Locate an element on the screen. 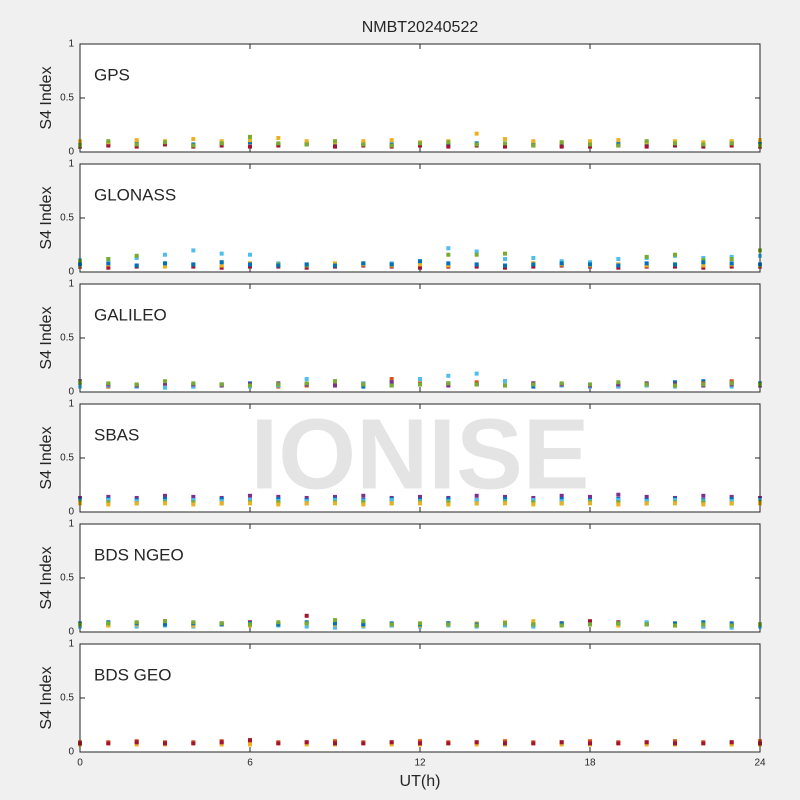  watermark: IONISE is located at coordinates (420, 454).